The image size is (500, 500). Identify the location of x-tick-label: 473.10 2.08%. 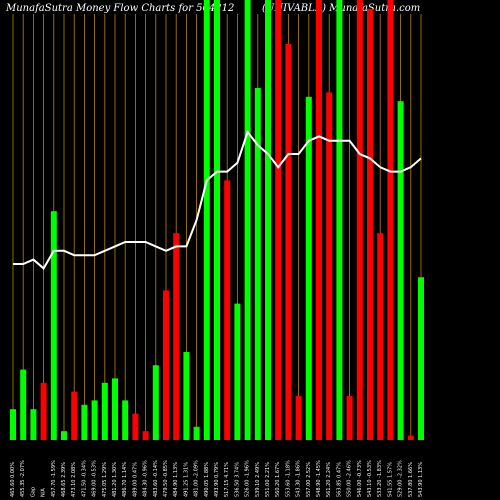
(74, 479).